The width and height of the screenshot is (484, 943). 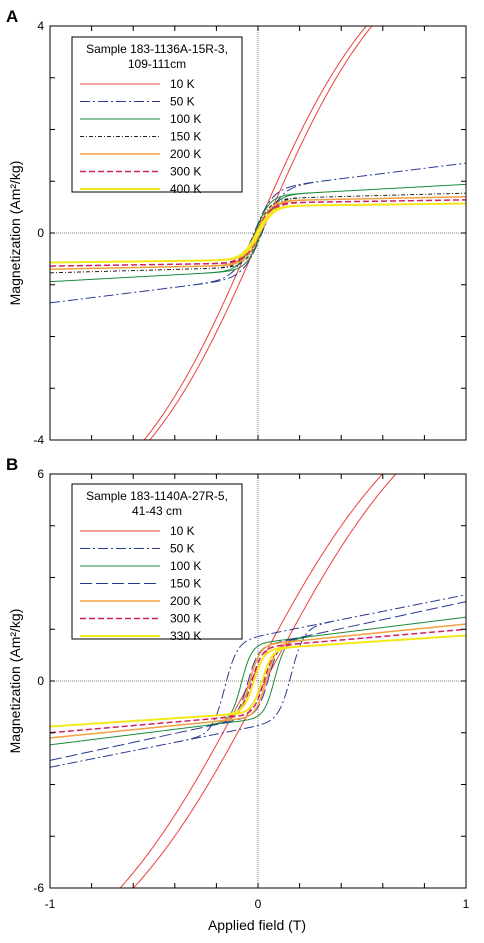 What do you see at coordinates (40, 474) in the screenshot?
I see `y-tick-label: 6` at bounding box center [40, 474].